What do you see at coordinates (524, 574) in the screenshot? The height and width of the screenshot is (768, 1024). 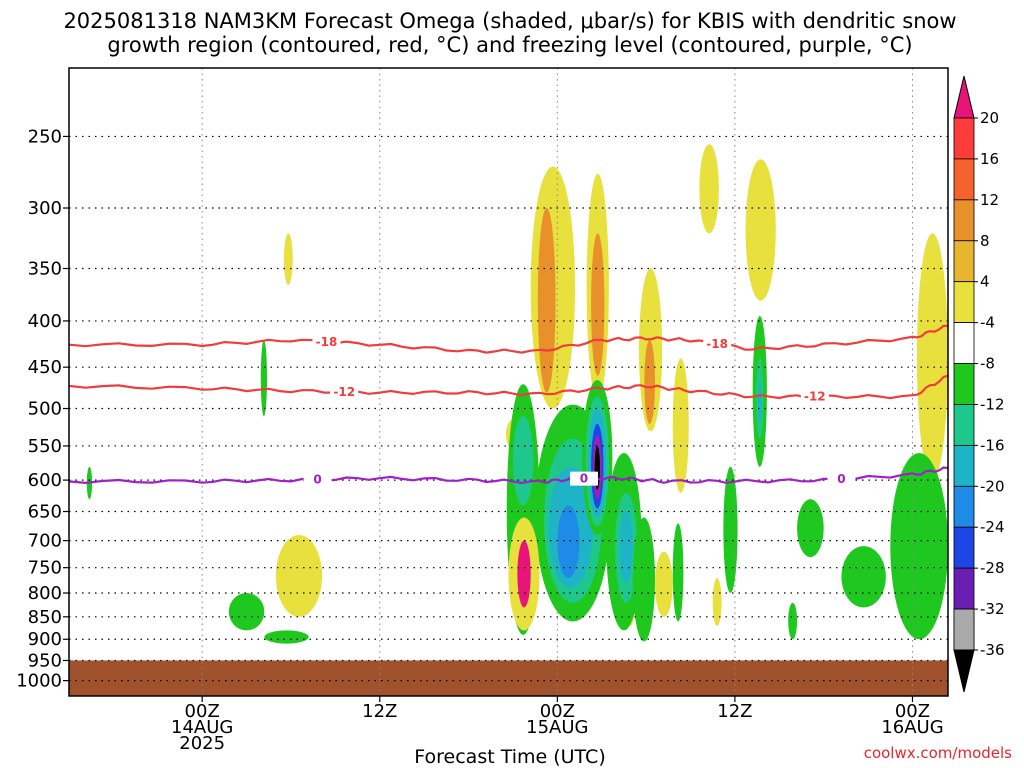 I see `omega-region-max` at bounding box center [524, 574].